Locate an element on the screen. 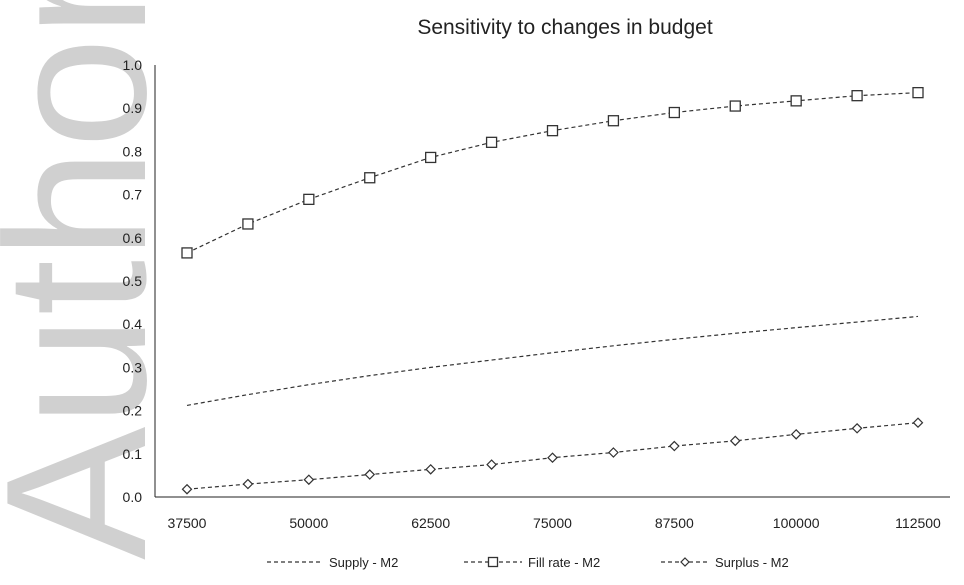  y-tick-label: 0.2 is located at coordinates (133, 411).